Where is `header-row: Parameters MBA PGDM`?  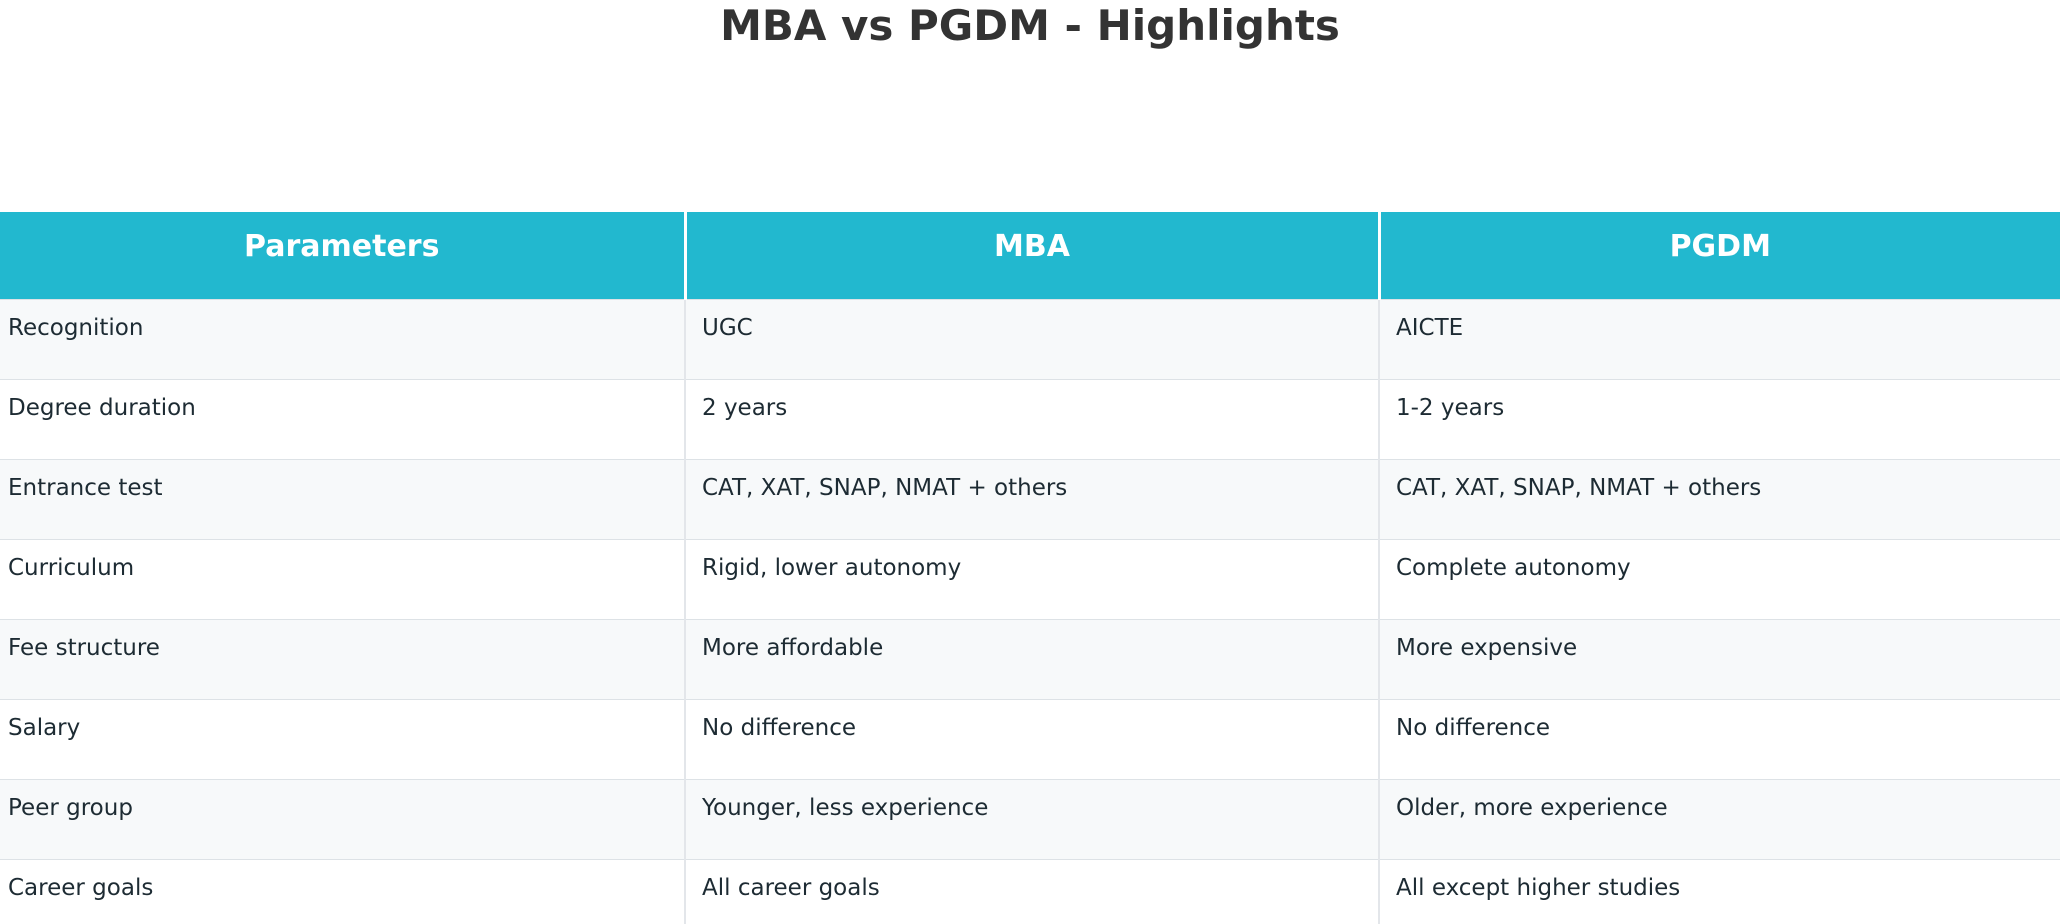 header-row: Parameters MBA PGDM is located at coordinates (1030, 256).